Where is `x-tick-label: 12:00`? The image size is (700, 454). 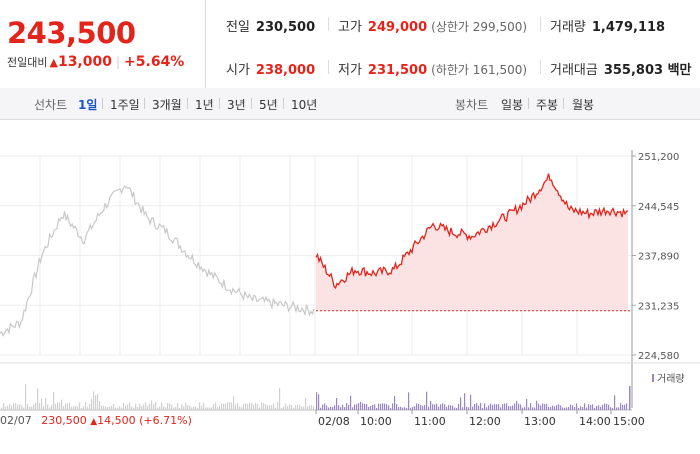 x-tick-label: 12:00 is located at coordinates (485, 421).